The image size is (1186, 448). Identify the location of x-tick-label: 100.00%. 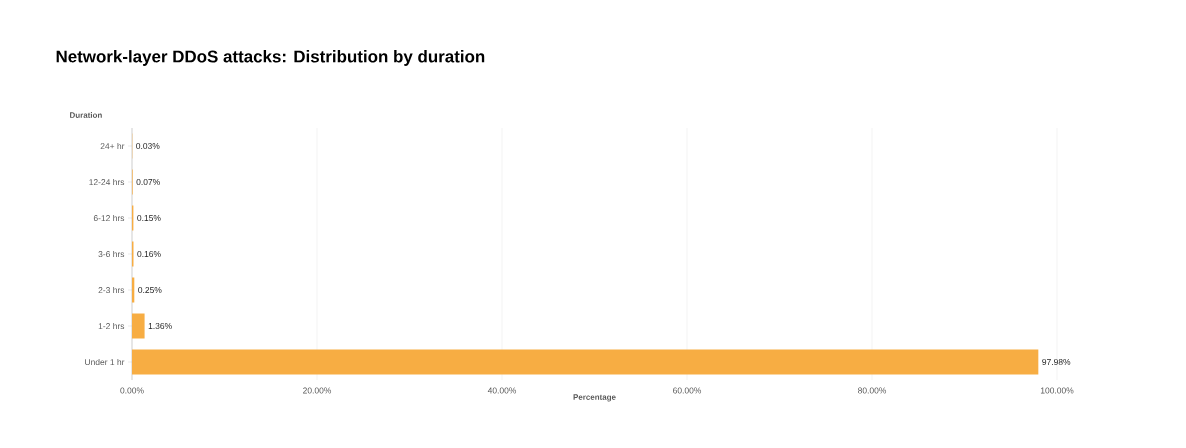
(1057, 390).